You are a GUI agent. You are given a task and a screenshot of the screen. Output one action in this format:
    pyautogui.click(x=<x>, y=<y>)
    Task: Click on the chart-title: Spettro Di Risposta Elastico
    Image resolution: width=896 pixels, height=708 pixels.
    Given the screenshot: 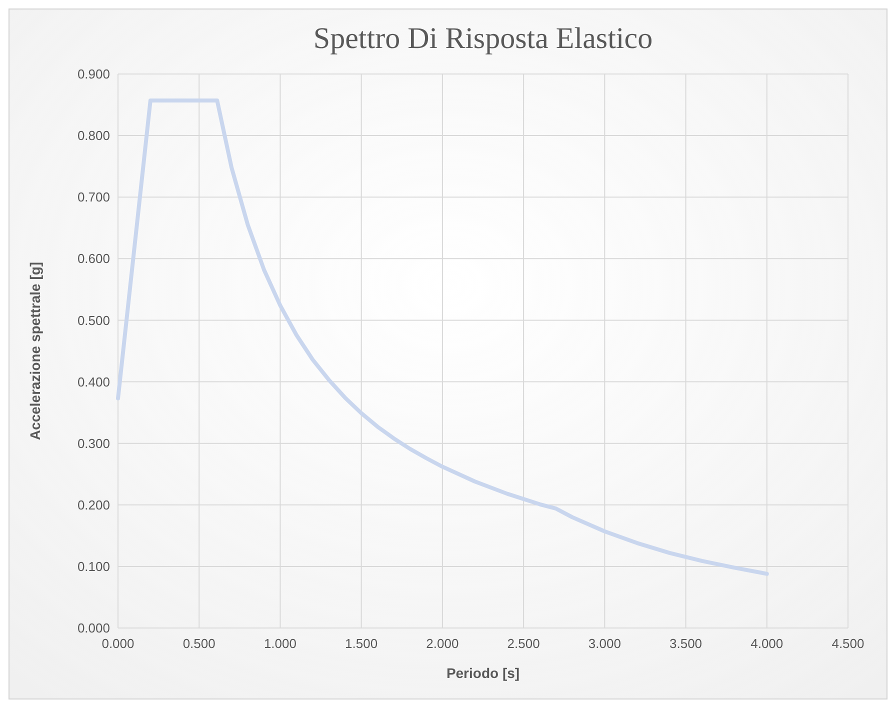 What is the action you would take?
    pyautogui.click(x=483, y=38)
    